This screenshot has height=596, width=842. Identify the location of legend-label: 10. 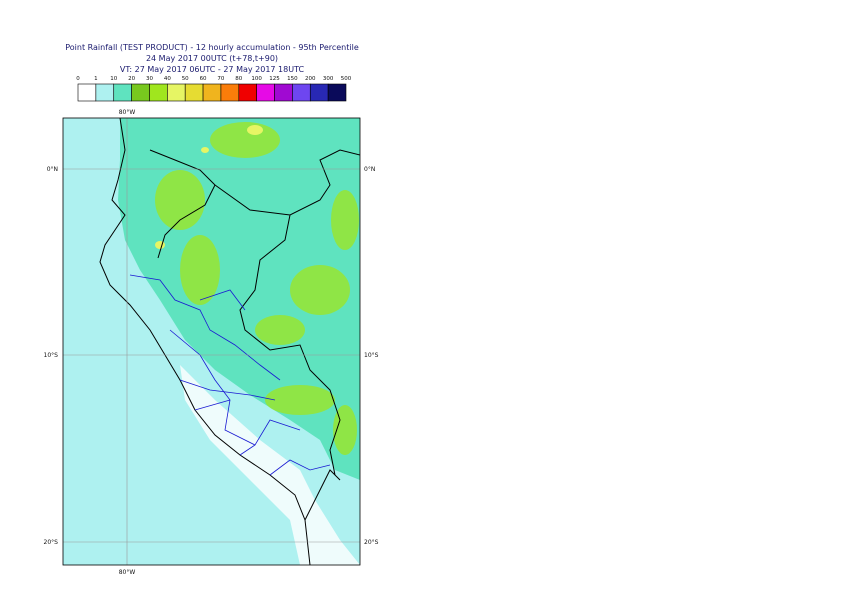
(113, 79).